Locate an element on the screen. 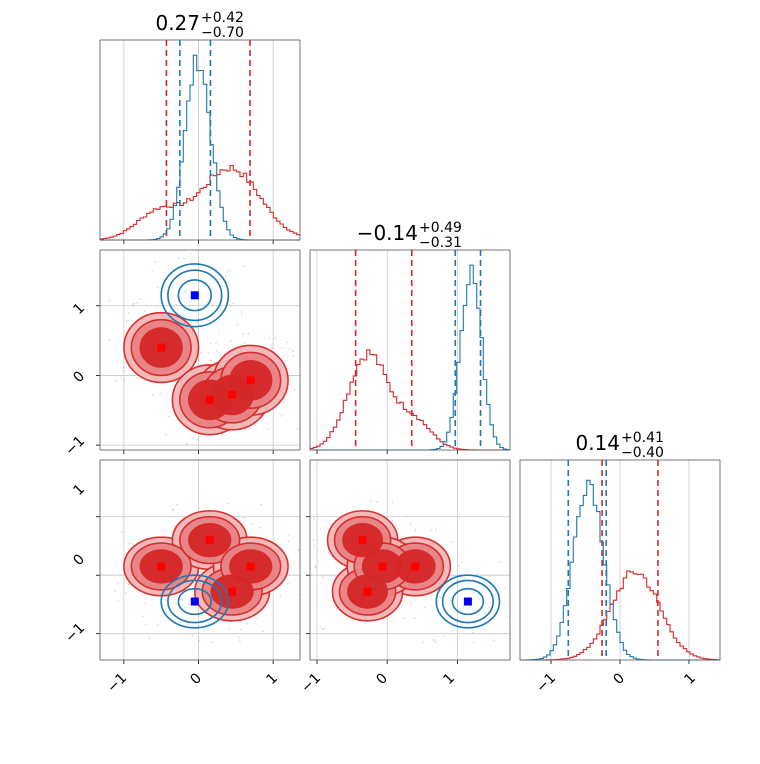 Image resolution: width=760 pixels, height=764 pixels. title-p3-minus: −0.40 is located at coordinates (642, 453).